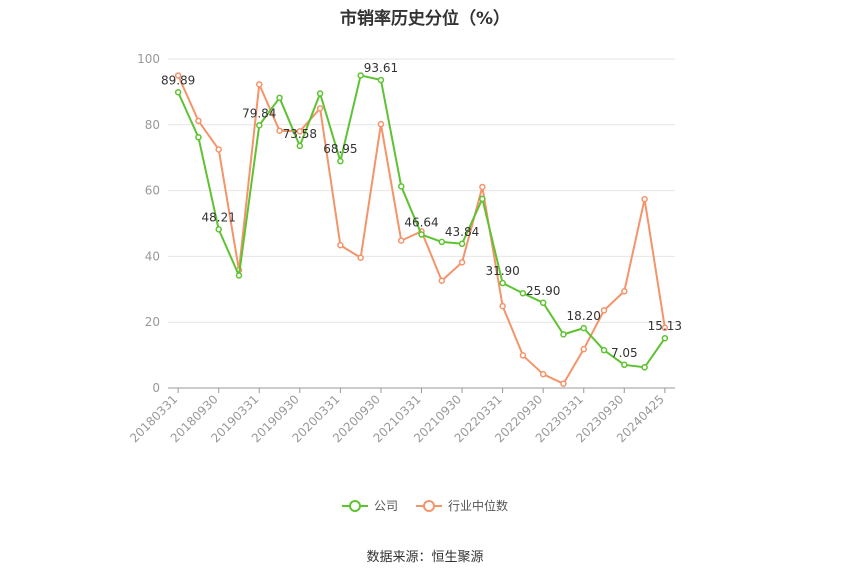 Image resolution: width=850 pixels, height=575 pixels. Describe the element at coordinates (478, 506) in the screenshot. I see `legend-industry-label: 行业中位数` at that location.